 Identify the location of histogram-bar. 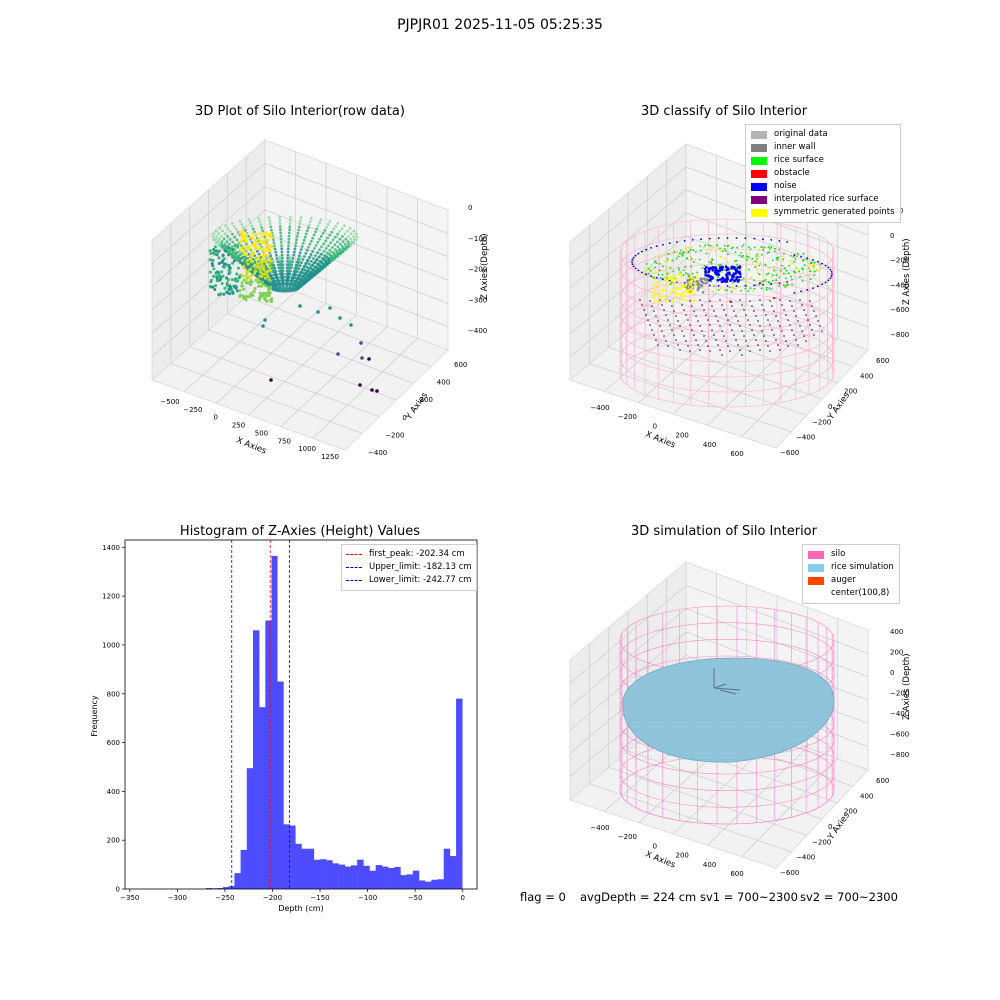
(428, 885).